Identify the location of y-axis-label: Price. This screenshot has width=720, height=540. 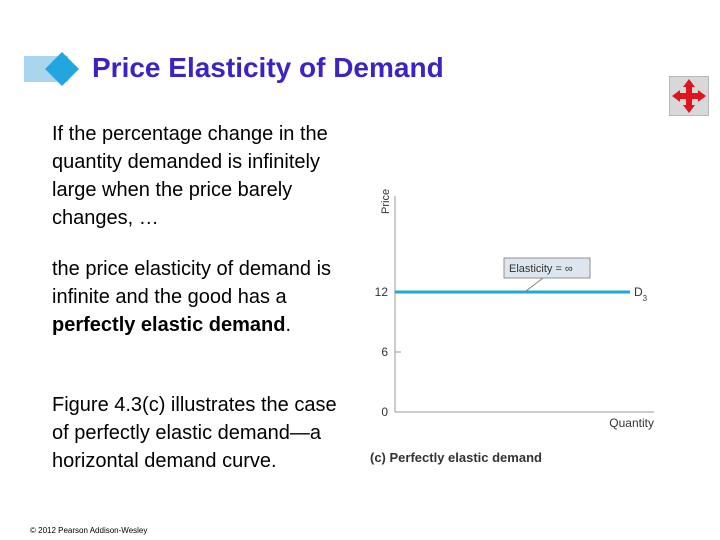
(386, 201).